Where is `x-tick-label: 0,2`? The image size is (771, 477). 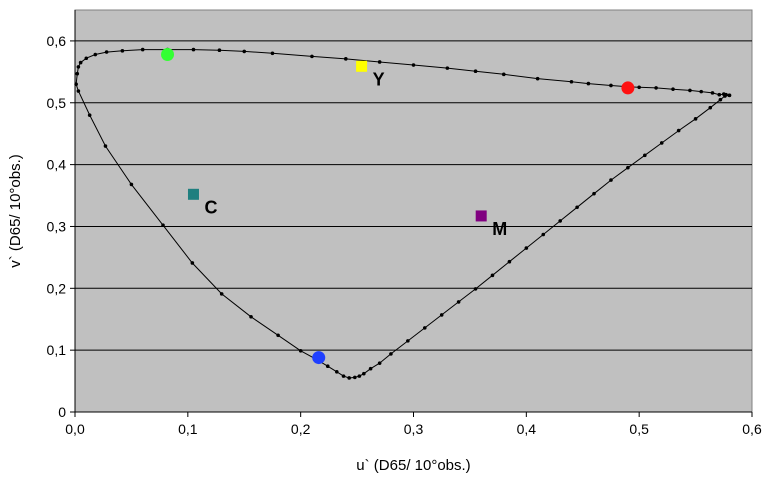
x-tick-label: 0,2 is located at coordinates (301, 429).